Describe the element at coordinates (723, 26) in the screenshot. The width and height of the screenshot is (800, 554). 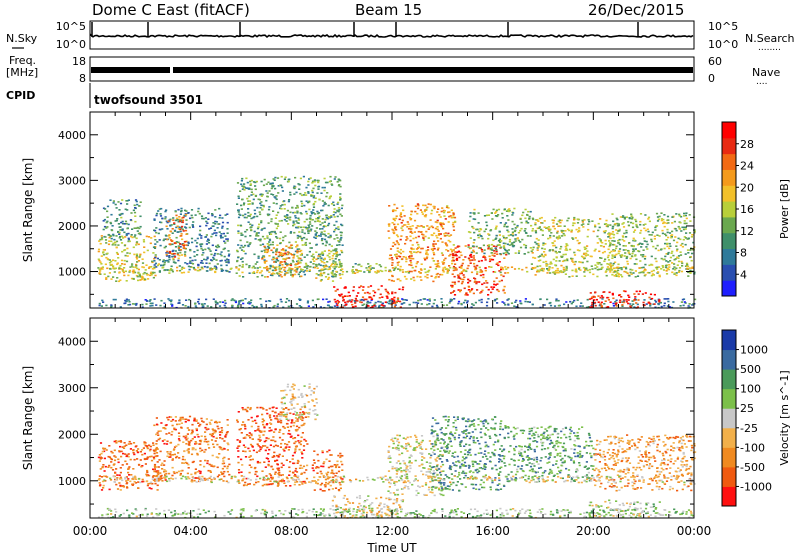
I see `nsky-right-tick-top: 10^5` at that location.